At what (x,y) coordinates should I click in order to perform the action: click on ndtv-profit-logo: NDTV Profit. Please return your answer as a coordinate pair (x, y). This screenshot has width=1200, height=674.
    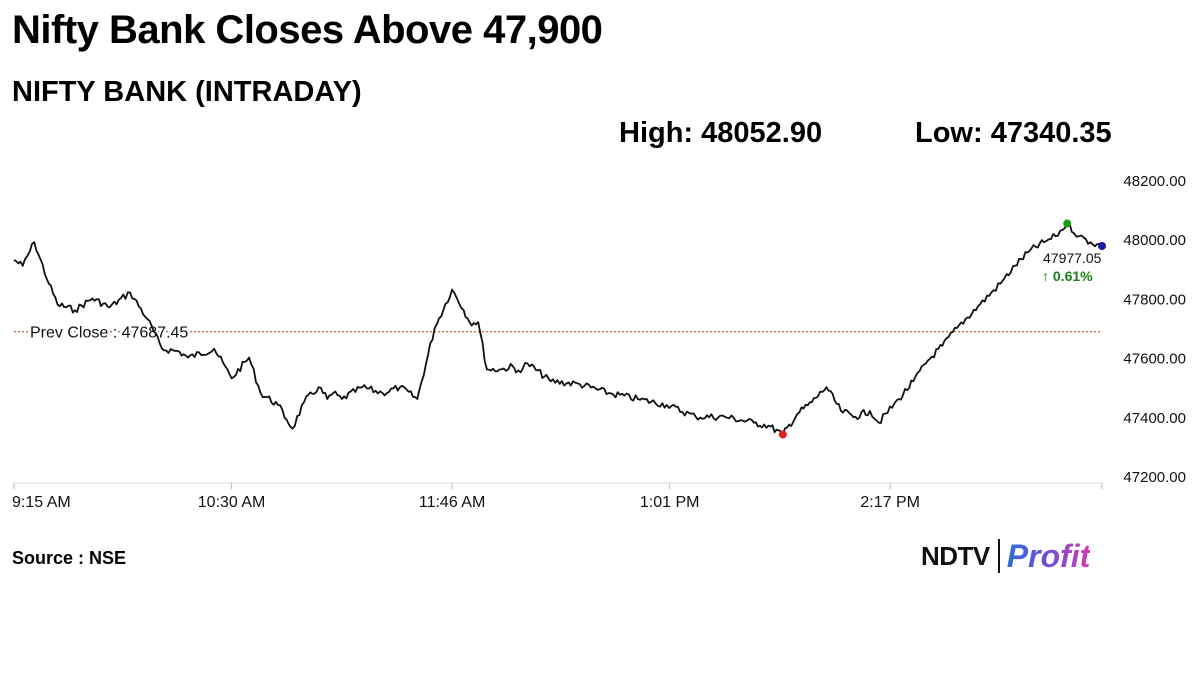
    Looking at the image, I should click on (1005, 556).